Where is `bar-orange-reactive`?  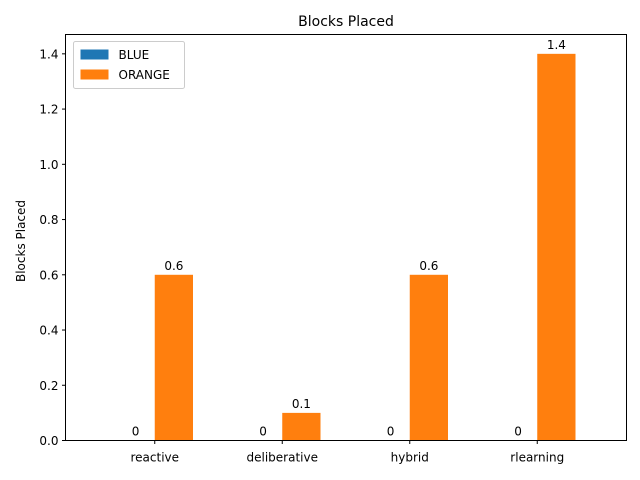 bar-orange-reactive is located at coordinates (173, 357).